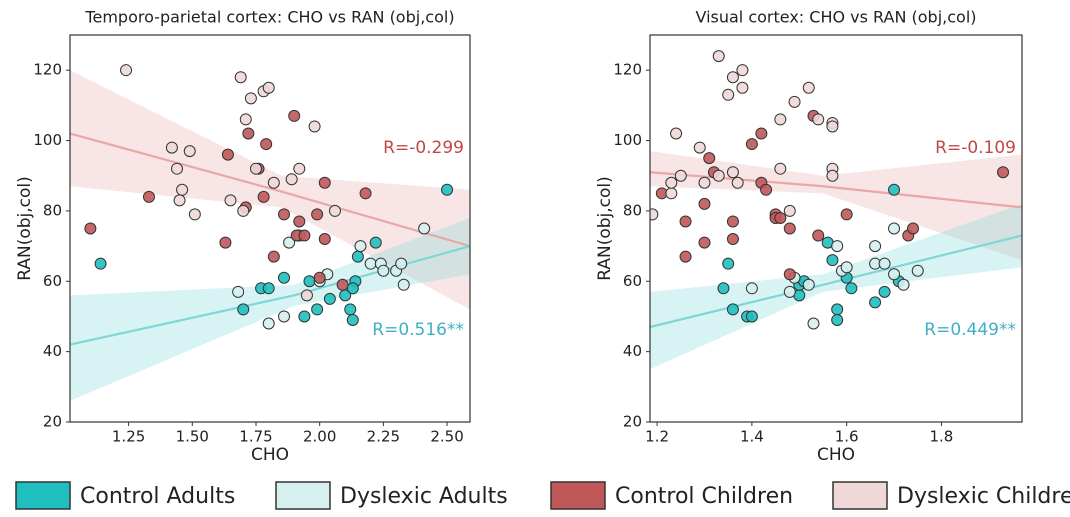  I want to click on y-tick-label: 40, so click(632, 351).